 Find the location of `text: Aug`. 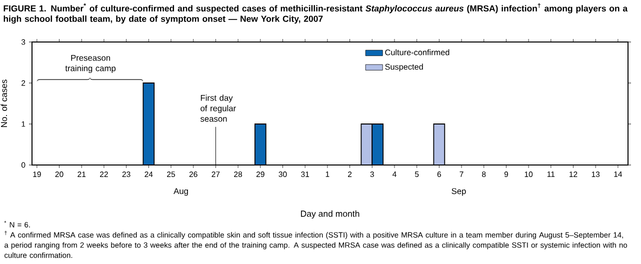

text: Aug is located at coordinates (181, 192).